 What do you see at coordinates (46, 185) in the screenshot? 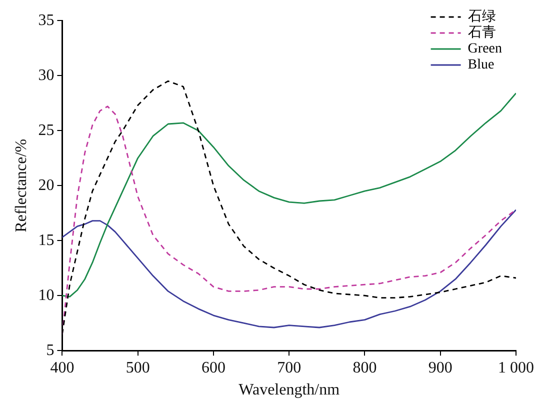
I see `y-tick-label: 20` at bounding box center [46, 185].